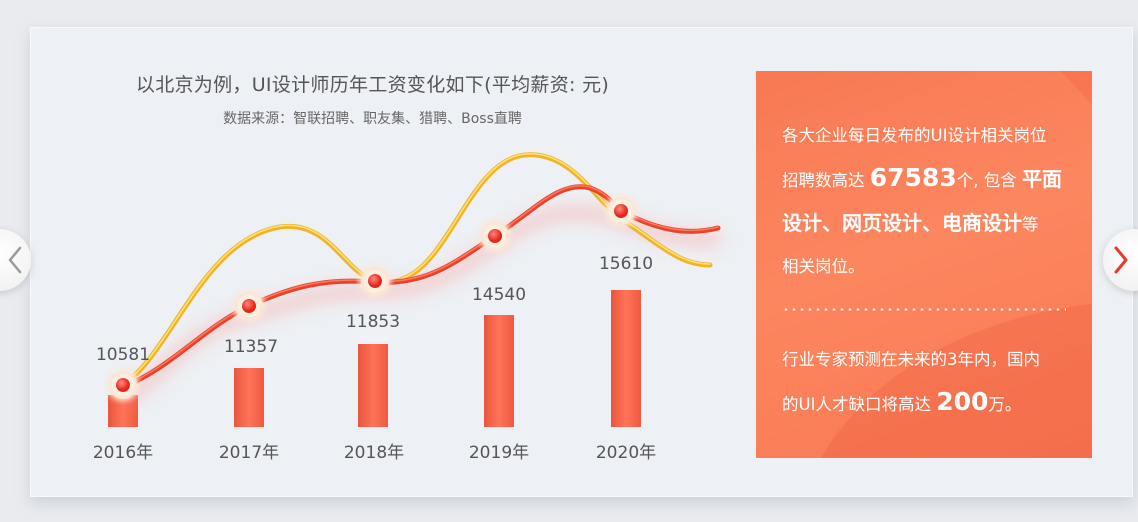 This screenshot has height=522, width=1138. What do you see at coordinates (626, 453) in the screenshot?
I see `year-label-2020: 2020年` at bounding box center [626, 453].